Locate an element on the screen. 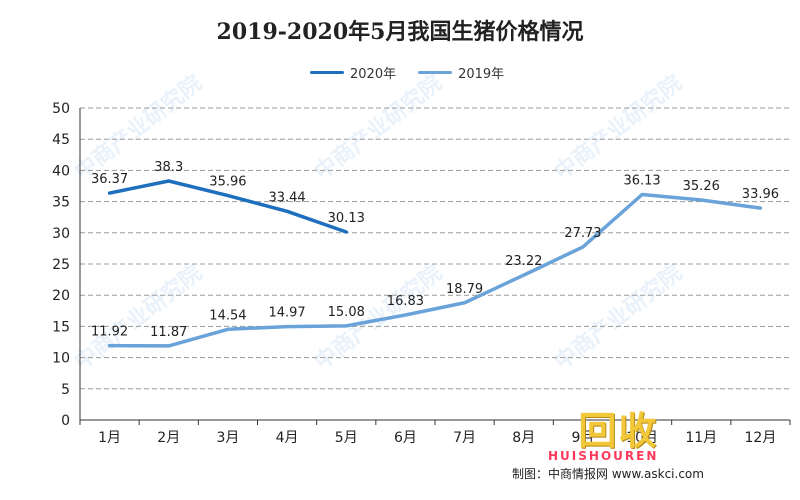 The image size is (800, 500). chart-footer: 制图：中商情报网 www.askci.com is located at coordinates (608, 473).